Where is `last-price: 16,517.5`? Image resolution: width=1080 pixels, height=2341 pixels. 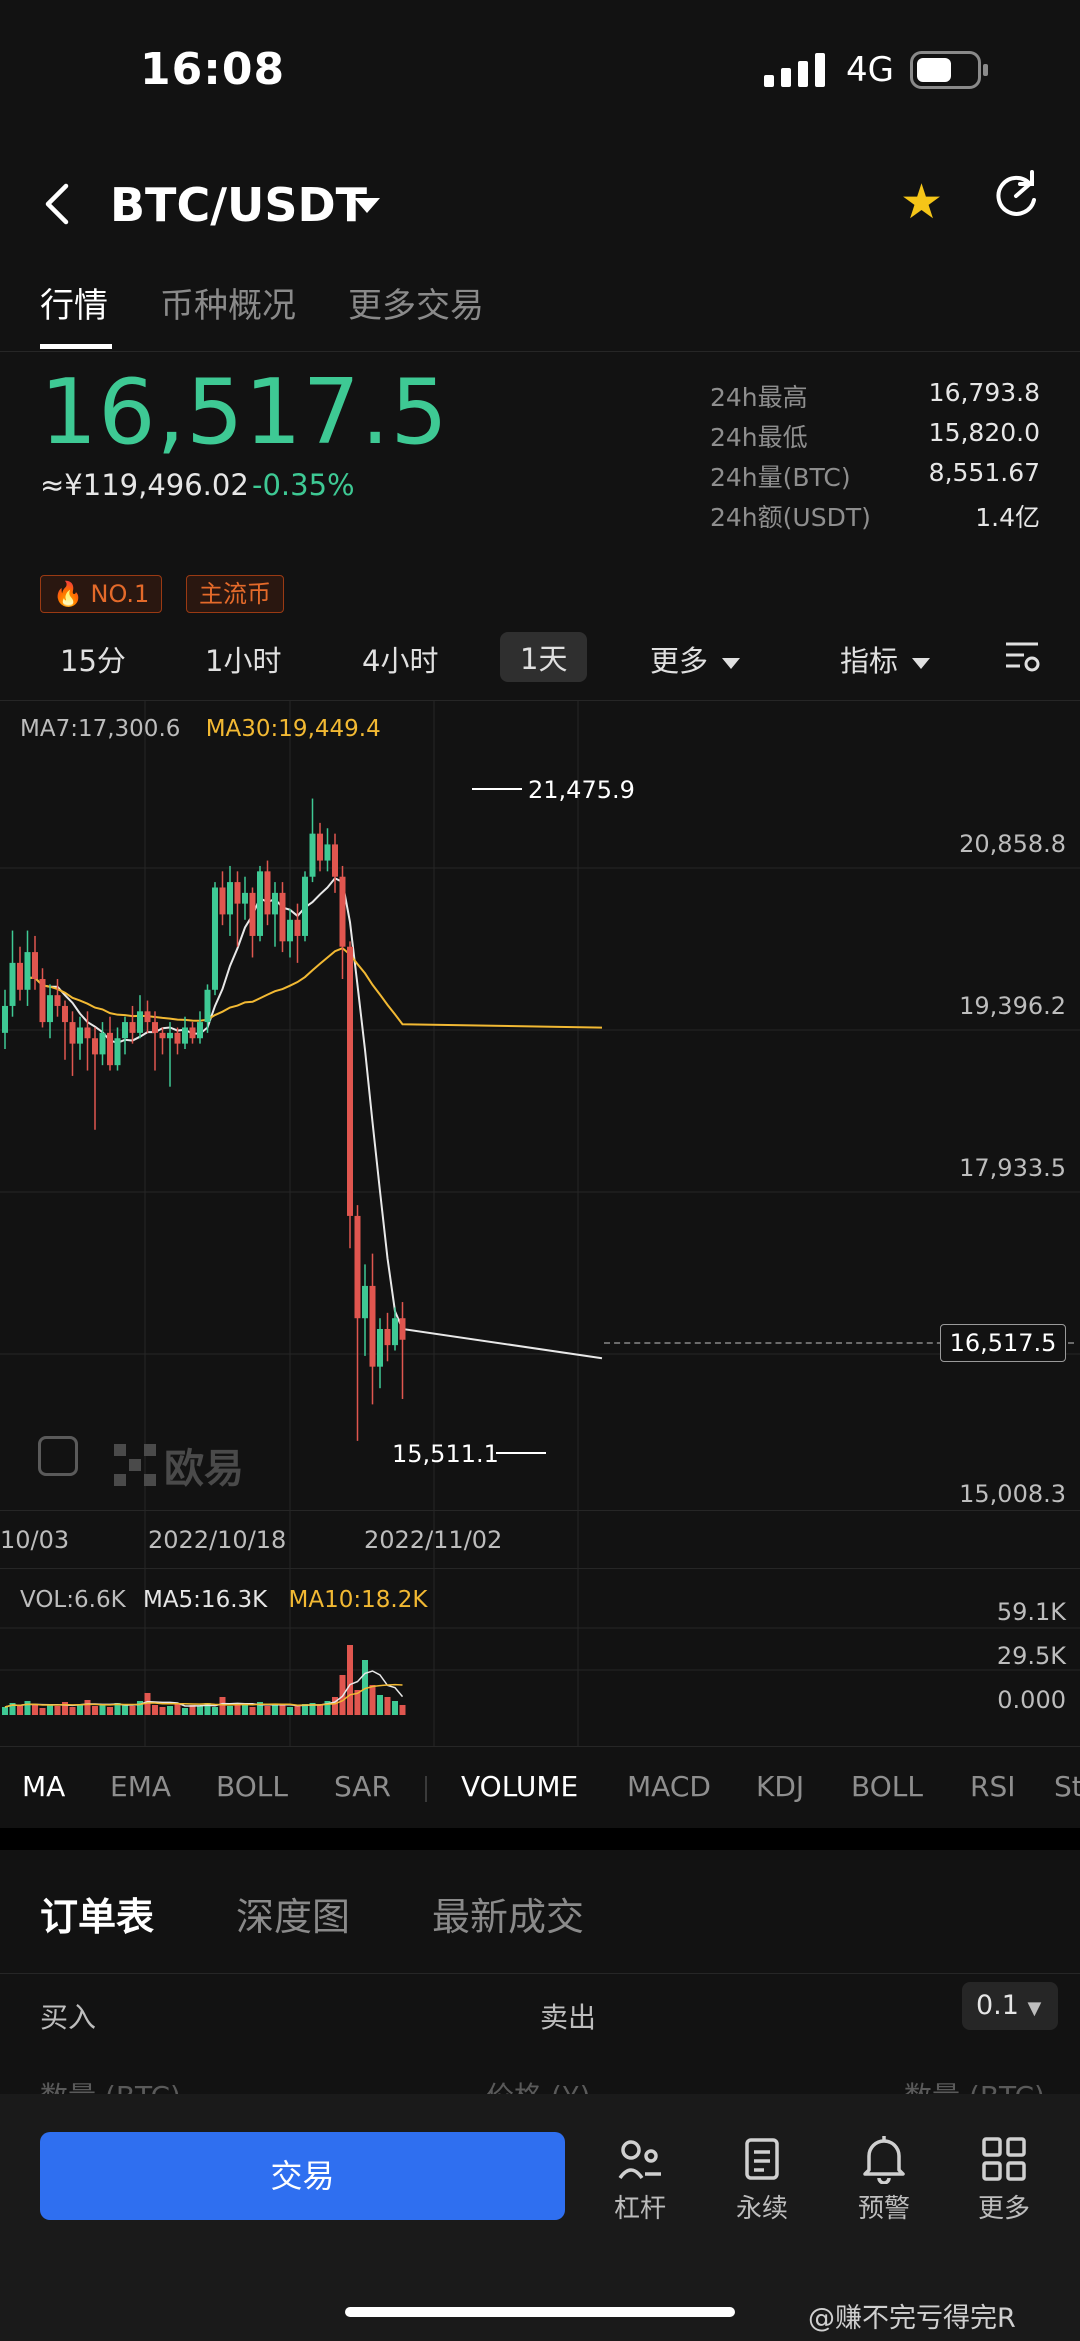
last-price: 16,517.5 is located at coordinates (244, 412).